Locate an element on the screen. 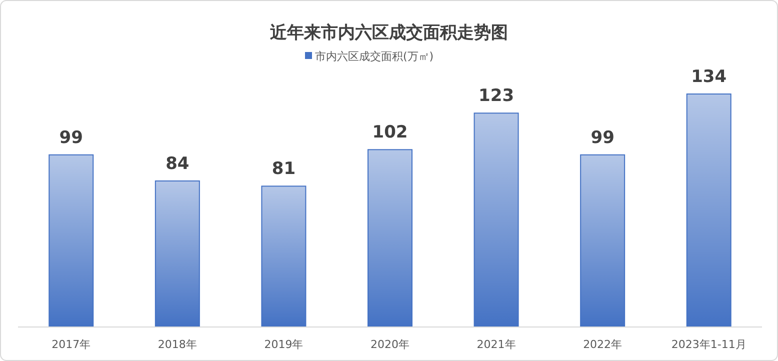 This screenshot has height=361, width=778. data-label: 102 is located at coordinates (390, 132).